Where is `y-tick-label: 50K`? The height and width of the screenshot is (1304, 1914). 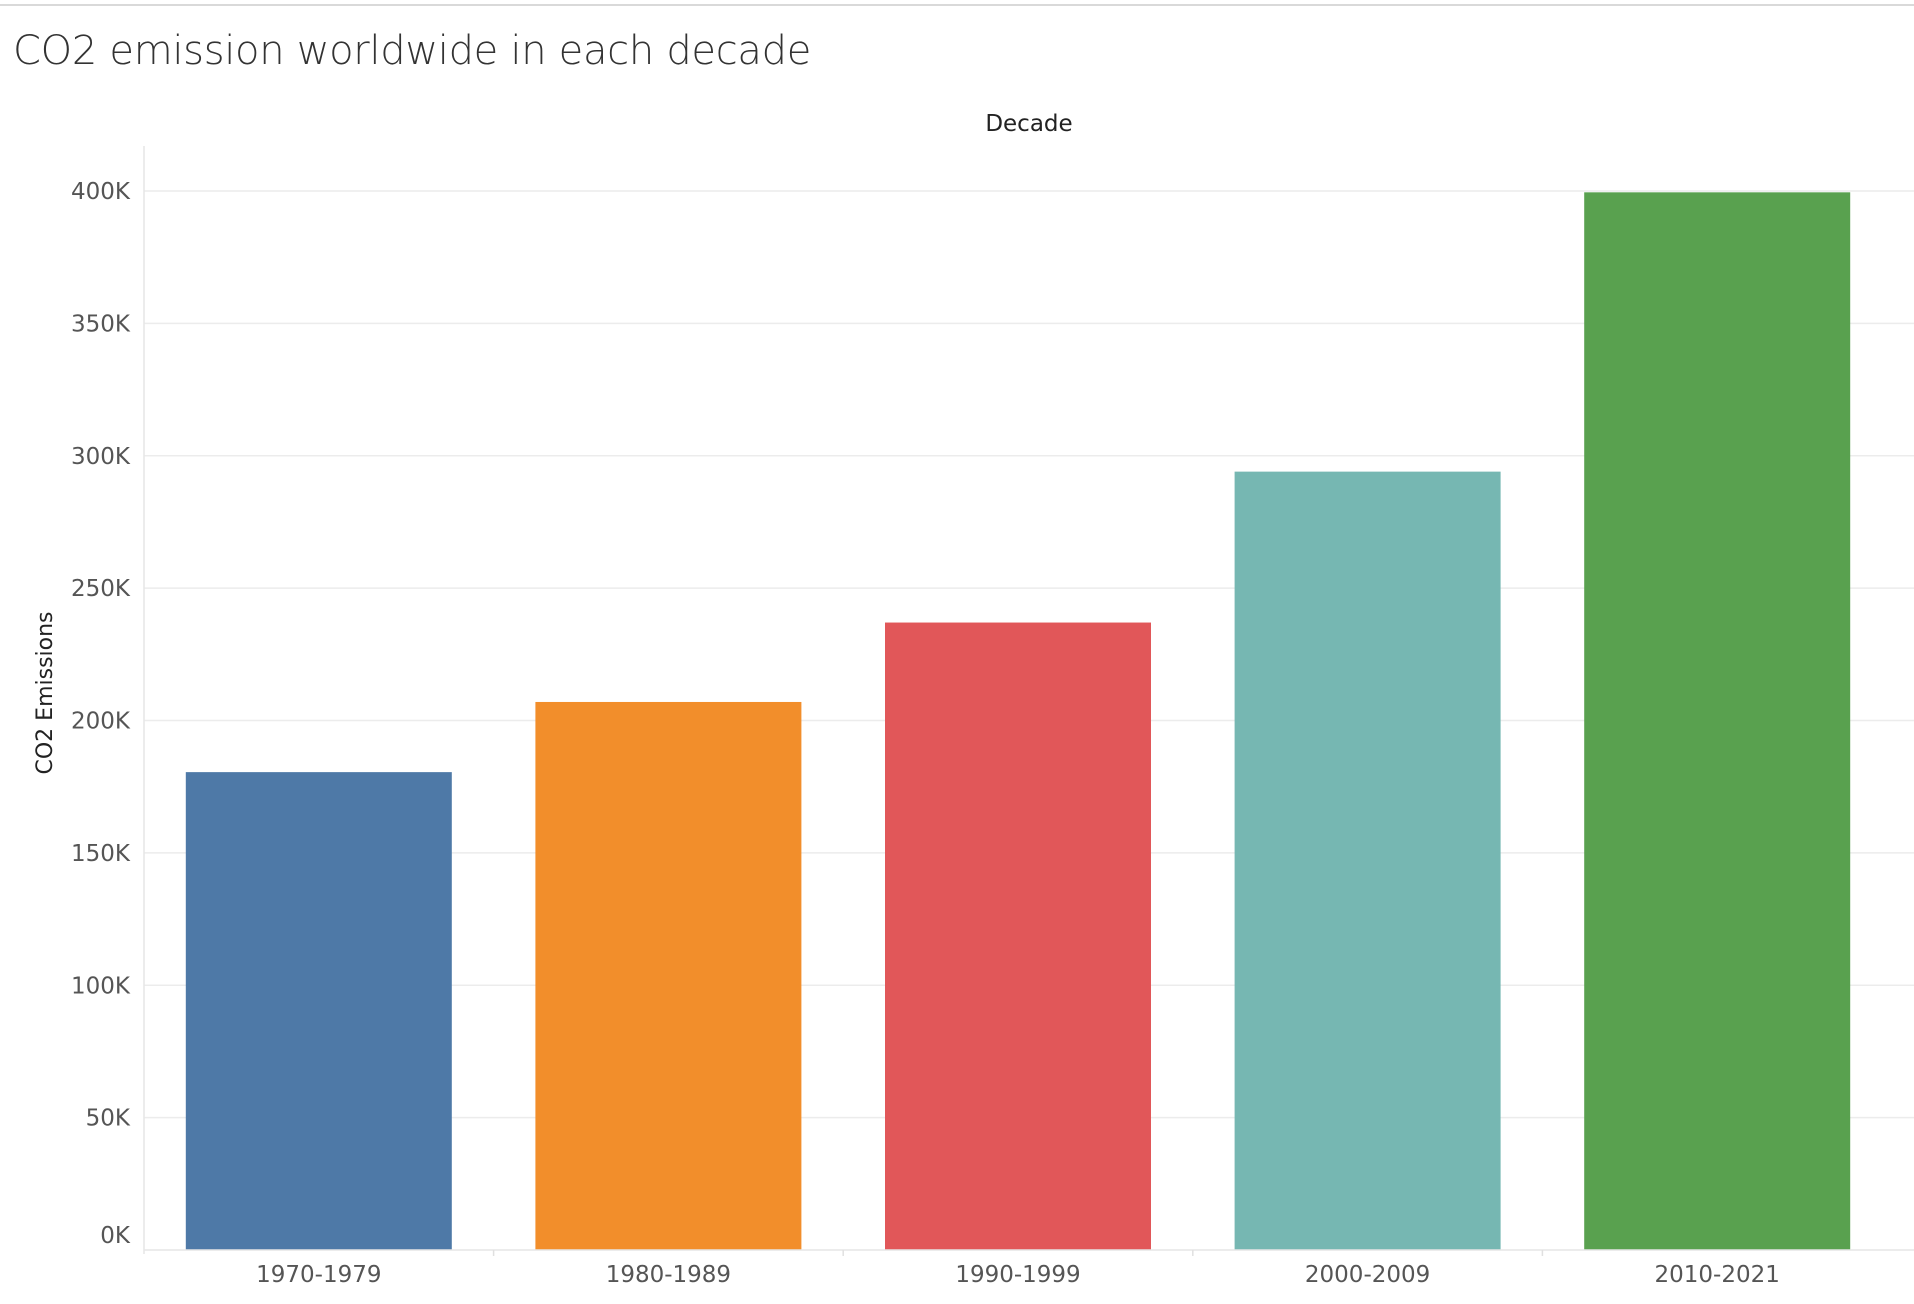
y-tick-label: 50K is located at coordinates (108, 1119).